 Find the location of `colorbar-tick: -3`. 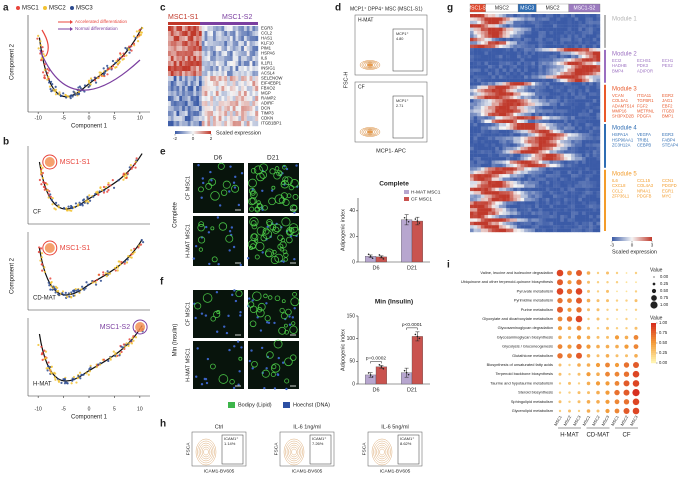

colorbar-tick: -3 is located at coordinates (612, 245).